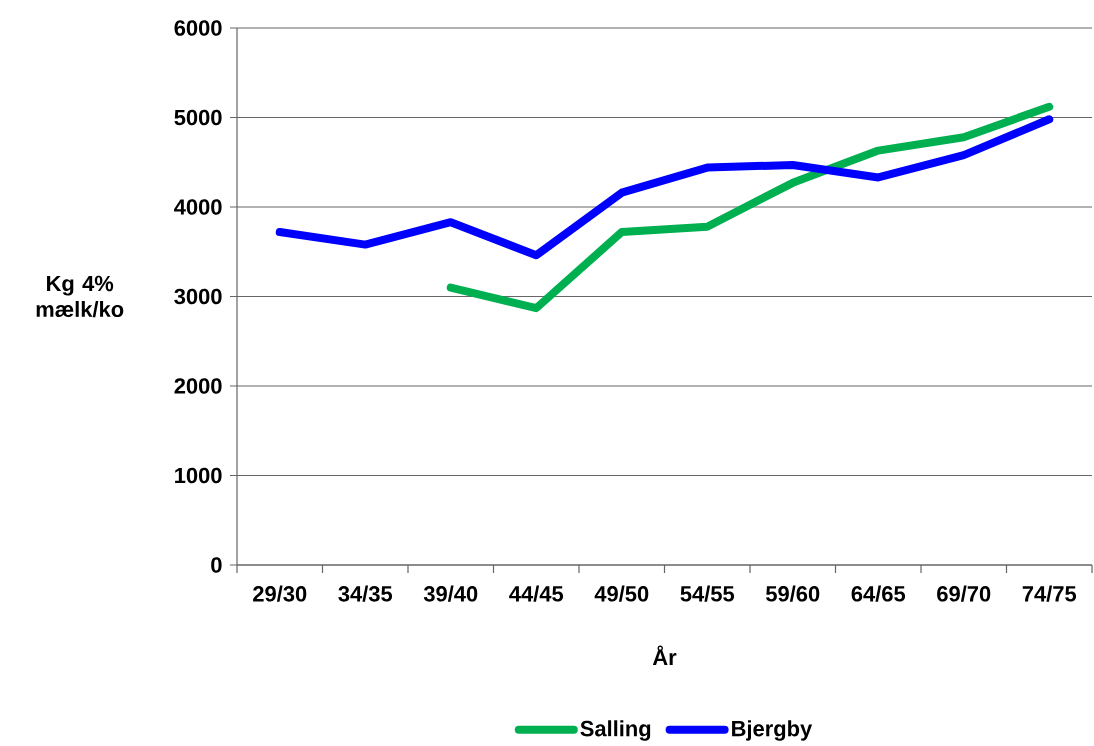  Describe the element at coordinates (198, 475) in the screenshot. I see `y-tick-label: 1000` at that location.